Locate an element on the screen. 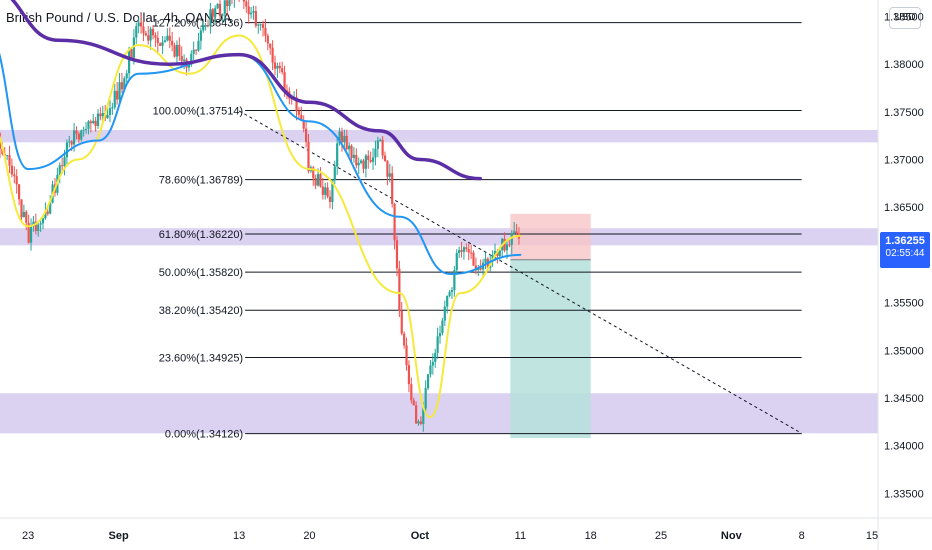 The image size is (932, 550). short-position-tool is located at coordinates (550, 326).